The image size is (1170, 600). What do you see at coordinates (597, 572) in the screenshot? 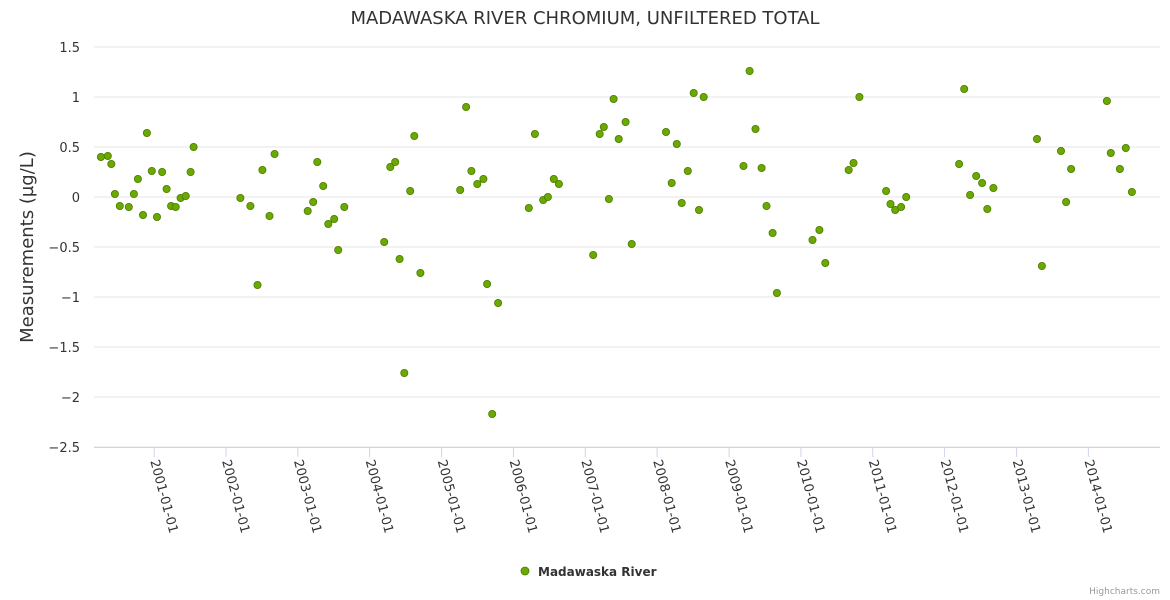
I see `legend-label: Madawaska River` at bounding box center [597, 572].